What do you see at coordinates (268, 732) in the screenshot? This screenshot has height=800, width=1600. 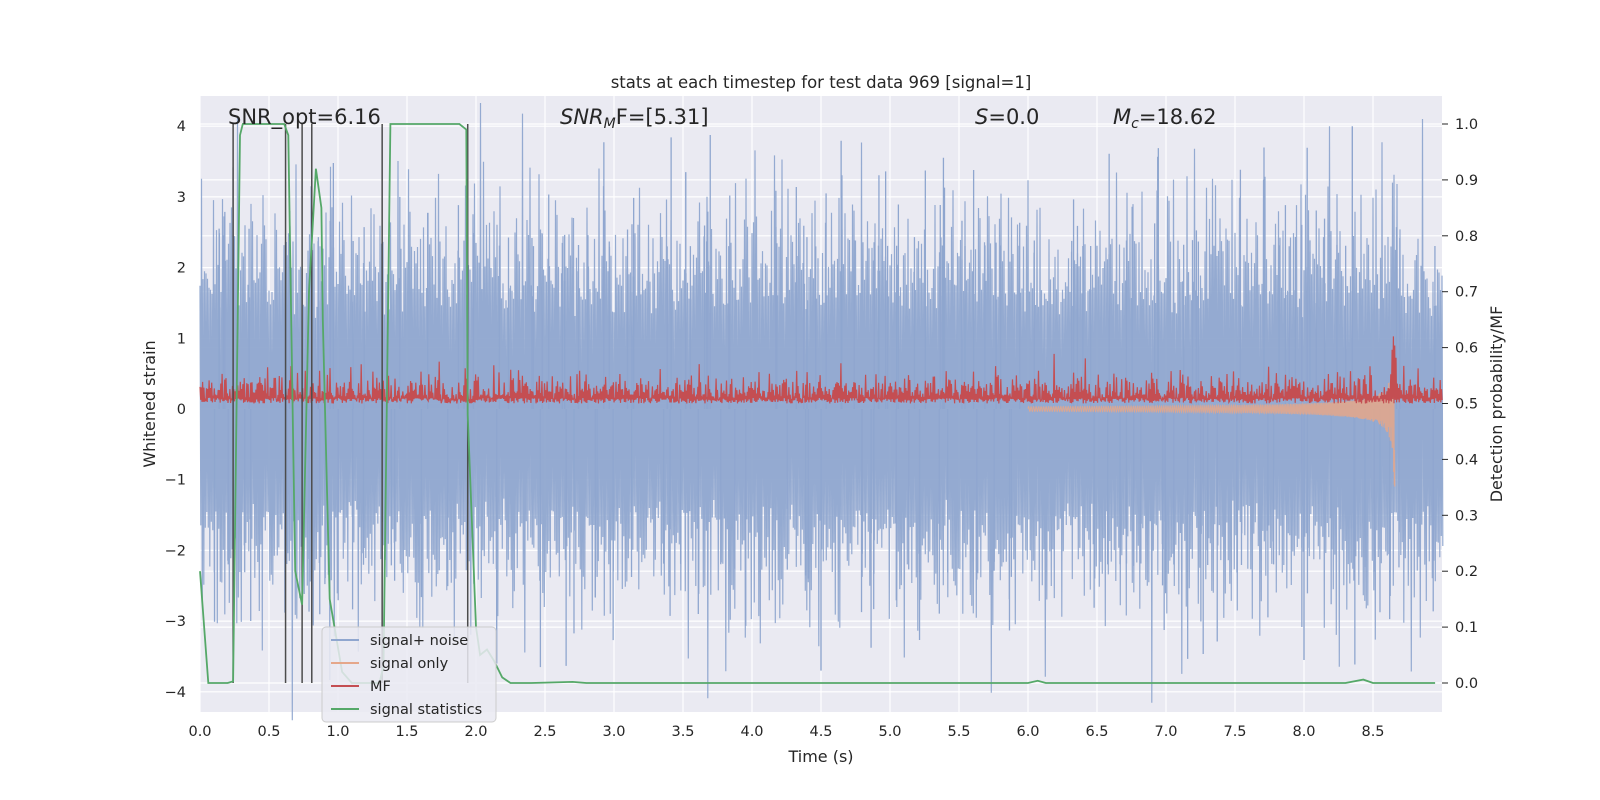 I see `x-tick-label: 0.5` at bounding box center [268, 732].